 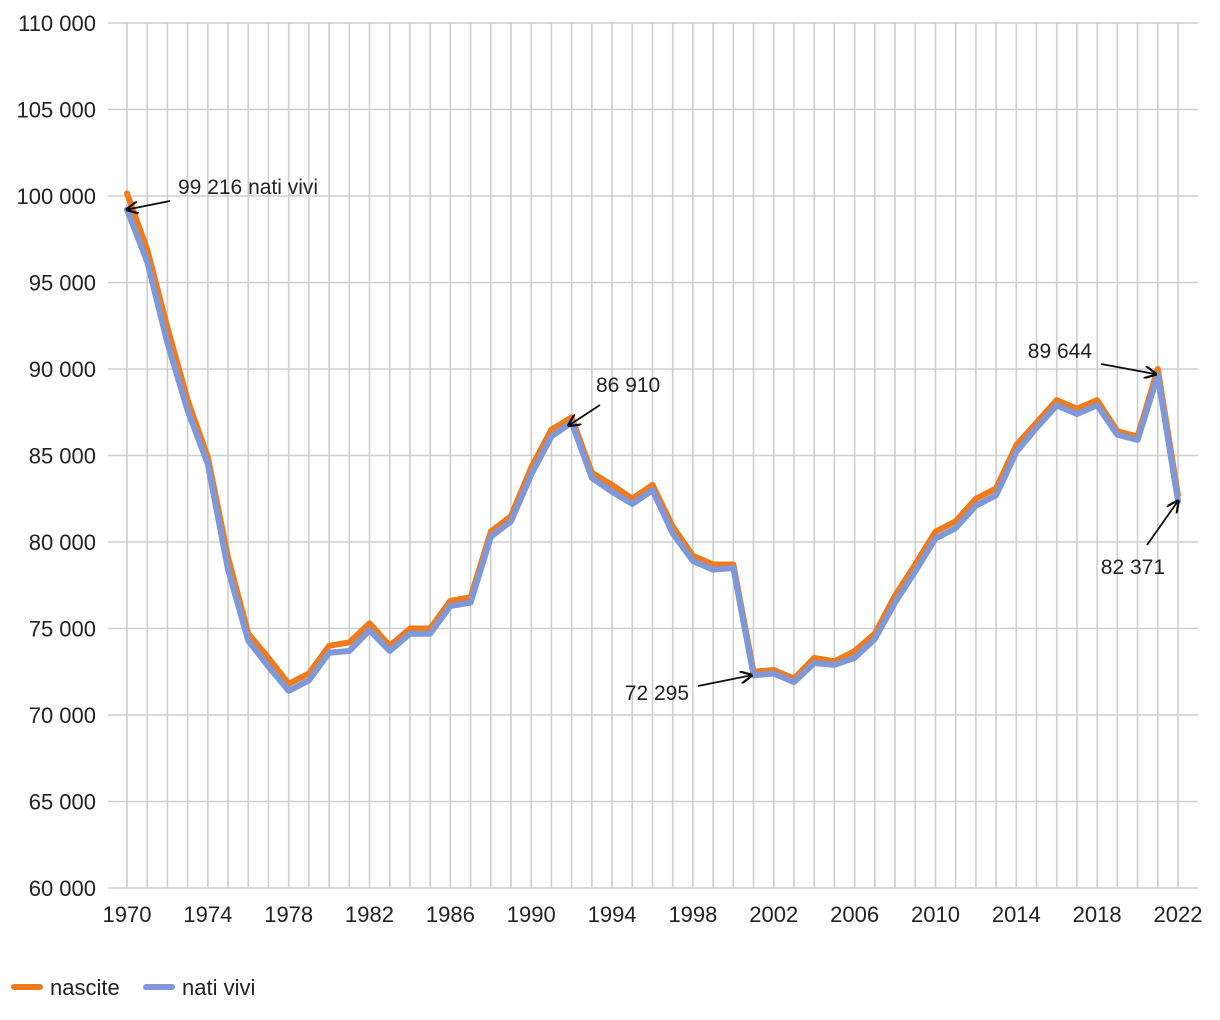 What do you see at coordinates (62, 888) in the screenshot?
I see `y-tick-label: 60 000` at bounding box center [62, 888].